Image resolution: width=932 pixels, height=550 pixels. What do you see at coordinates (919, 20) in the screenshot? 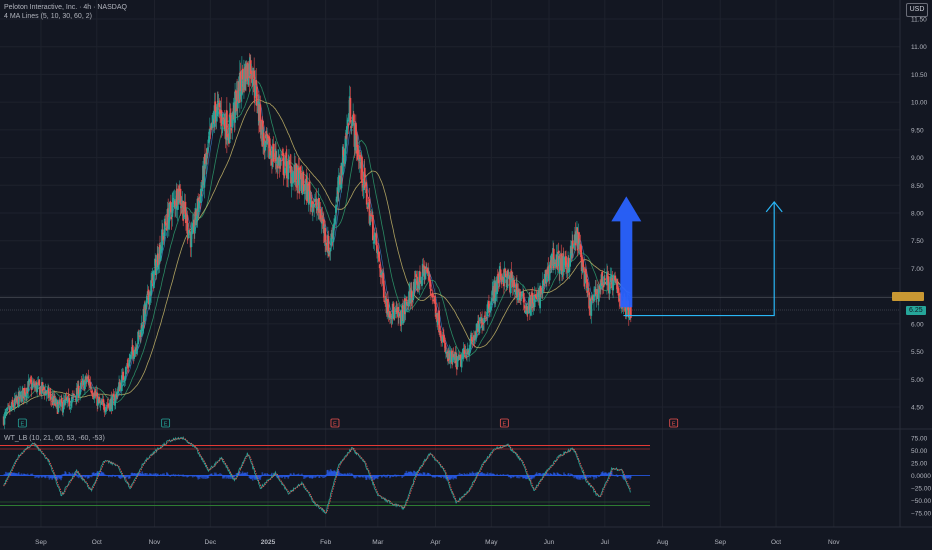
I see `price-tick-label: 11.50` at bounding box center [919, 20].